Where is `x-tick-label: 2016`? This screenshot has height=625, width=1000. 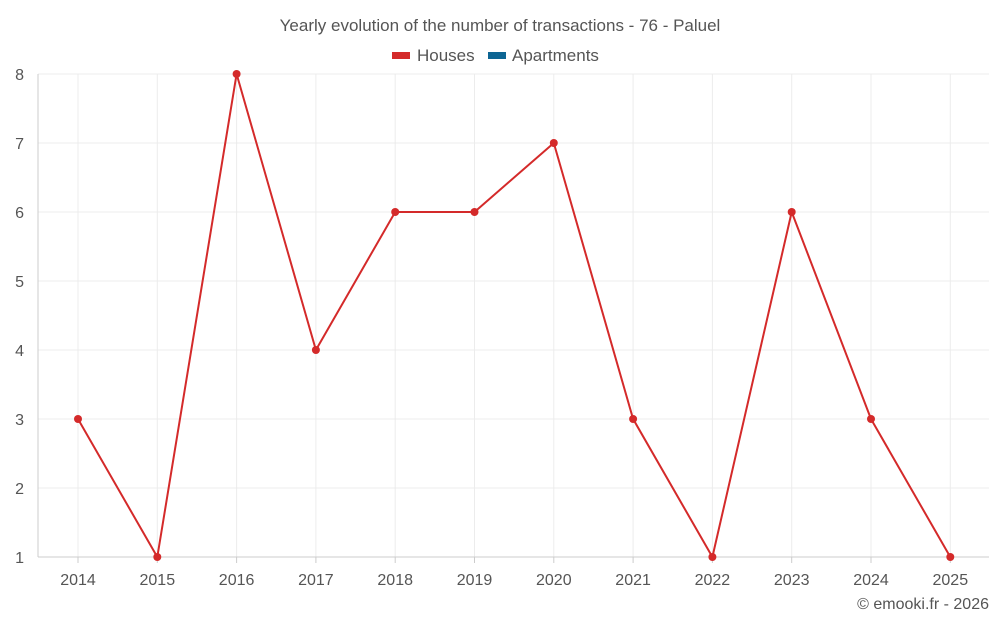 x-tick-label: 2016 is located at coordinates (237, 580).